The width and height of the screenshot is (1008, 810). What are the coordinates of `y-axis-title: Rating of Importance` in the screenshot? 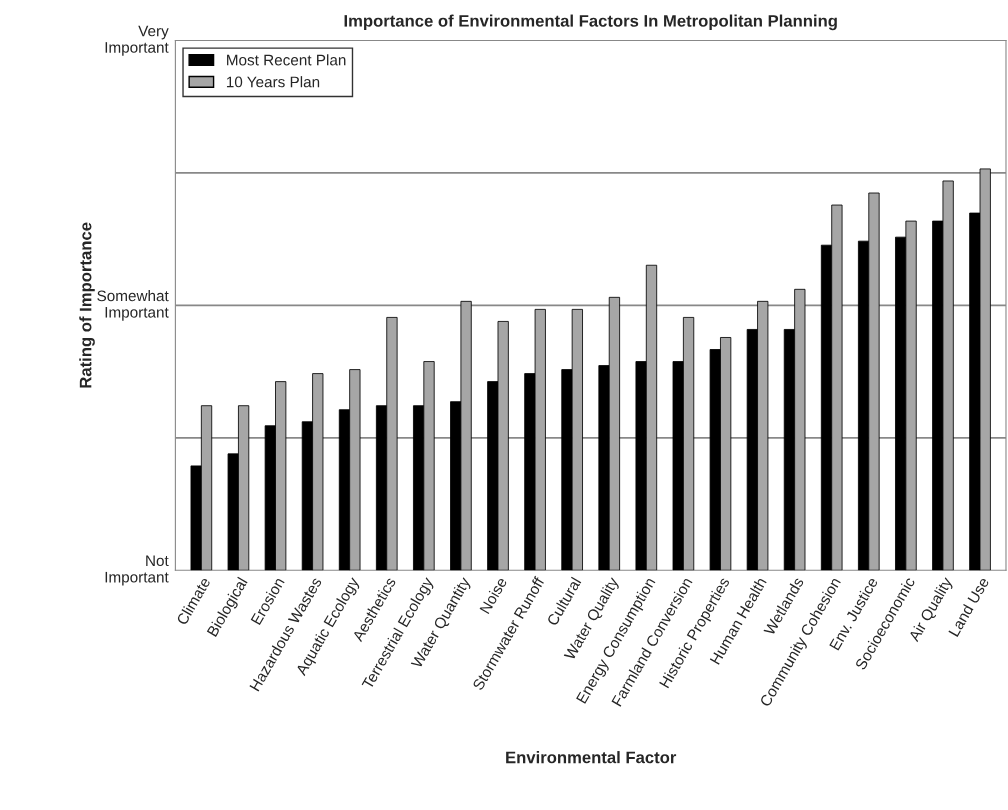 It's located at (87, 305).